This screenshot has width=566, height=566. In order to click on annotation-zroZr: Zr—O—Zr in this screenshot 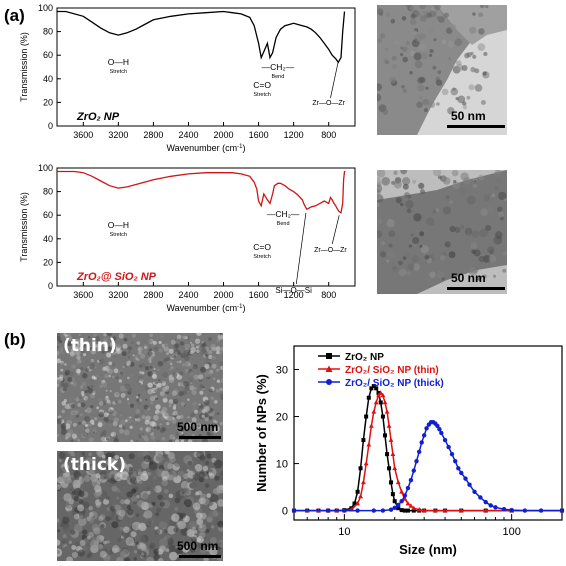, I will do `click(330, 250)`.